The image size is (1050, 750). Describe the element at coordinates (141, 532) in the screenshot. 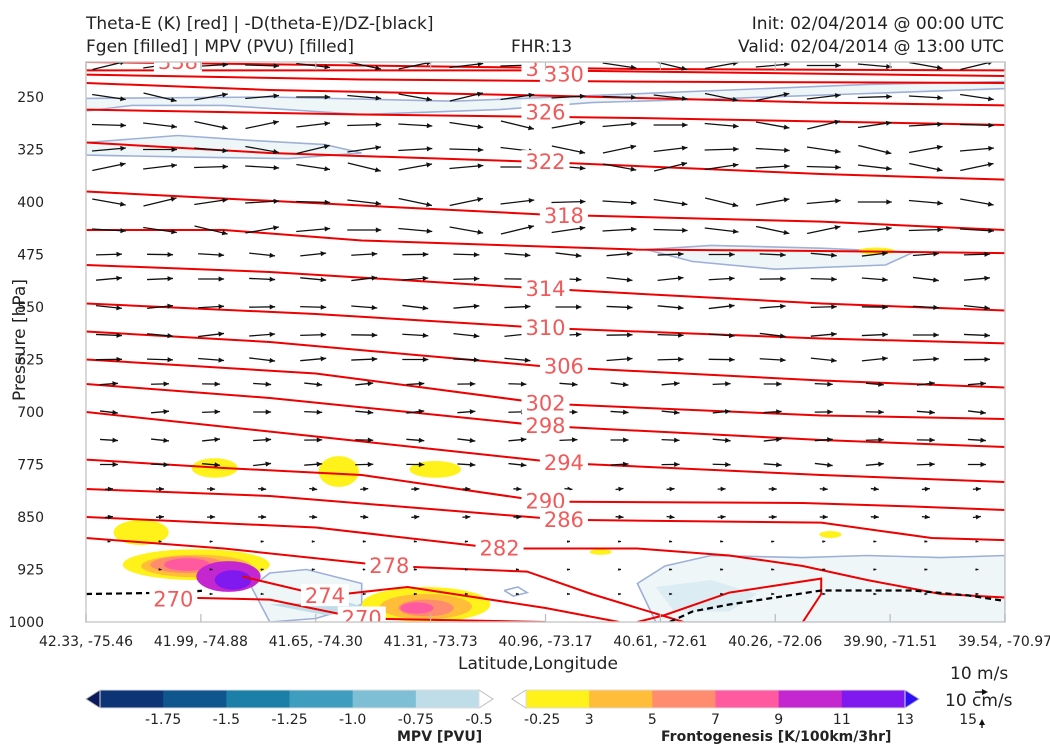

I see `fgen-region` at that location.